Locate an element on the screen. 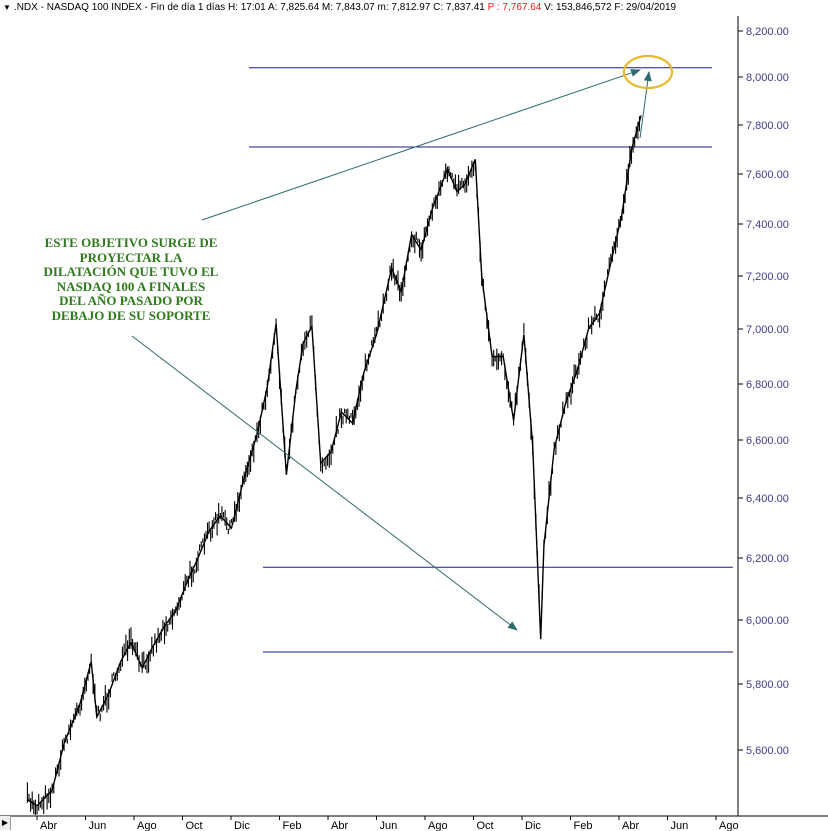 The image size is (828, 831). date-value: F: 29/04/2019 is located at coordinates (645, 7).